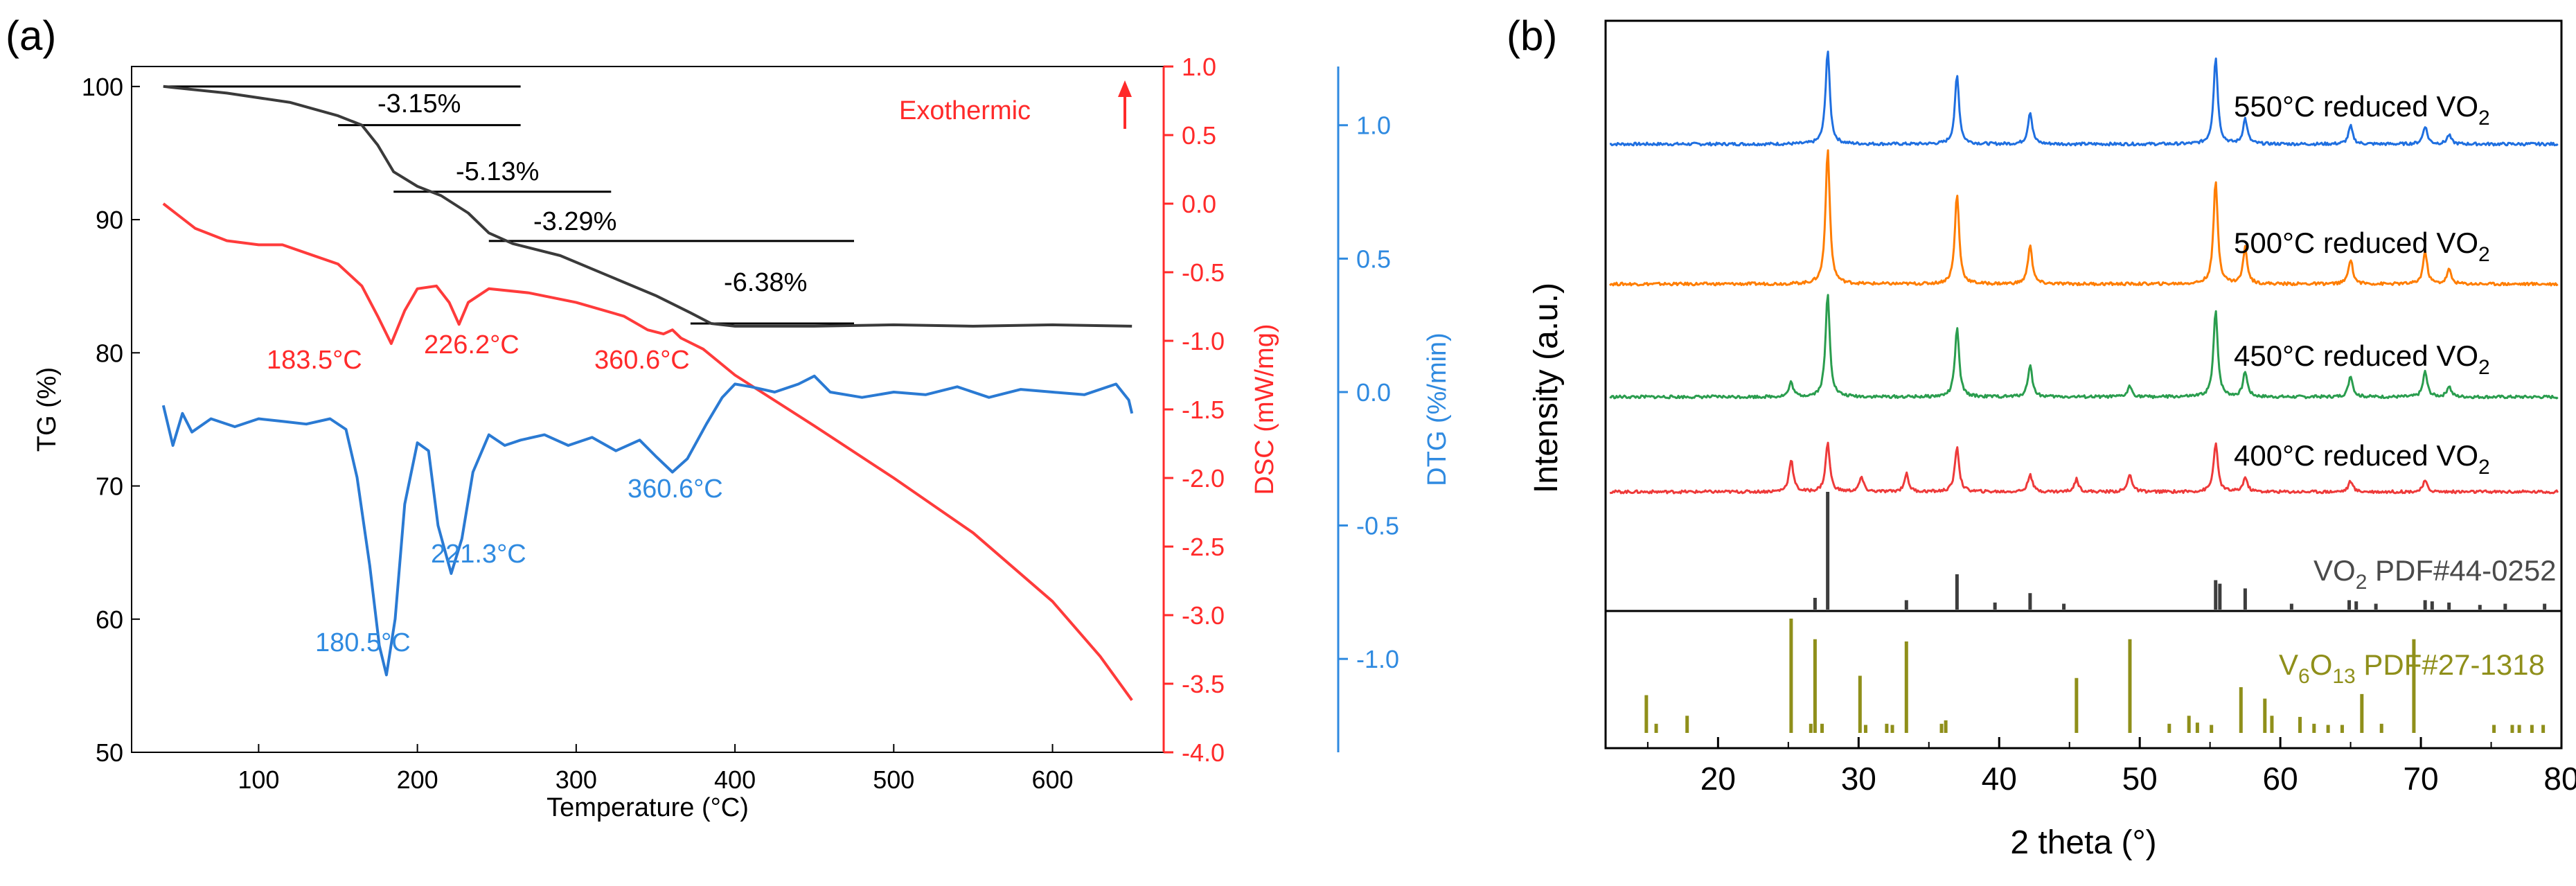 Image resolution: width=2576 pixels, height=886 pixels. What do you see at coordinates (965, 110) in the screenshot?
I see `exothermic-label: Exothermic` at bounding box center [965, 110].